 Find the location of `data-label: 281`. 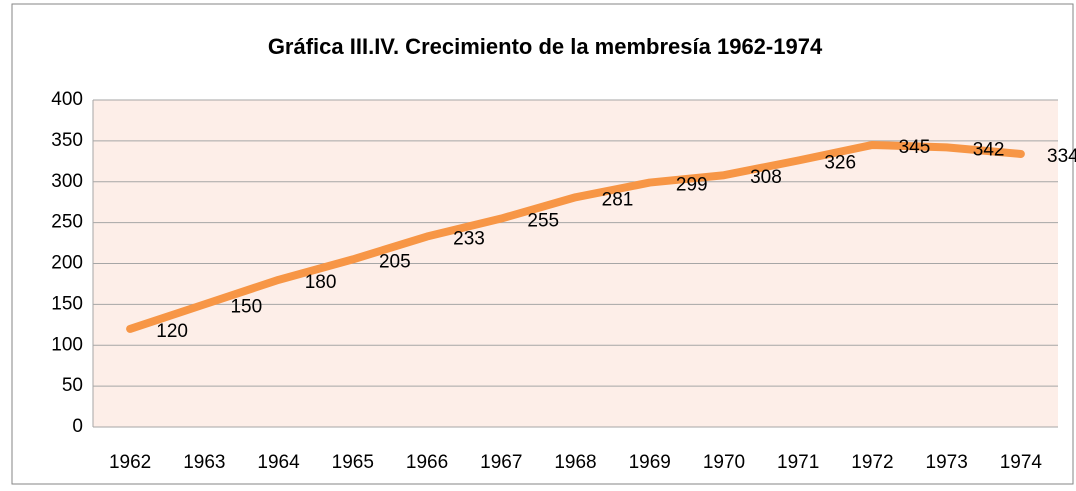

data-label: 281 is located at coordinates (618, 199).